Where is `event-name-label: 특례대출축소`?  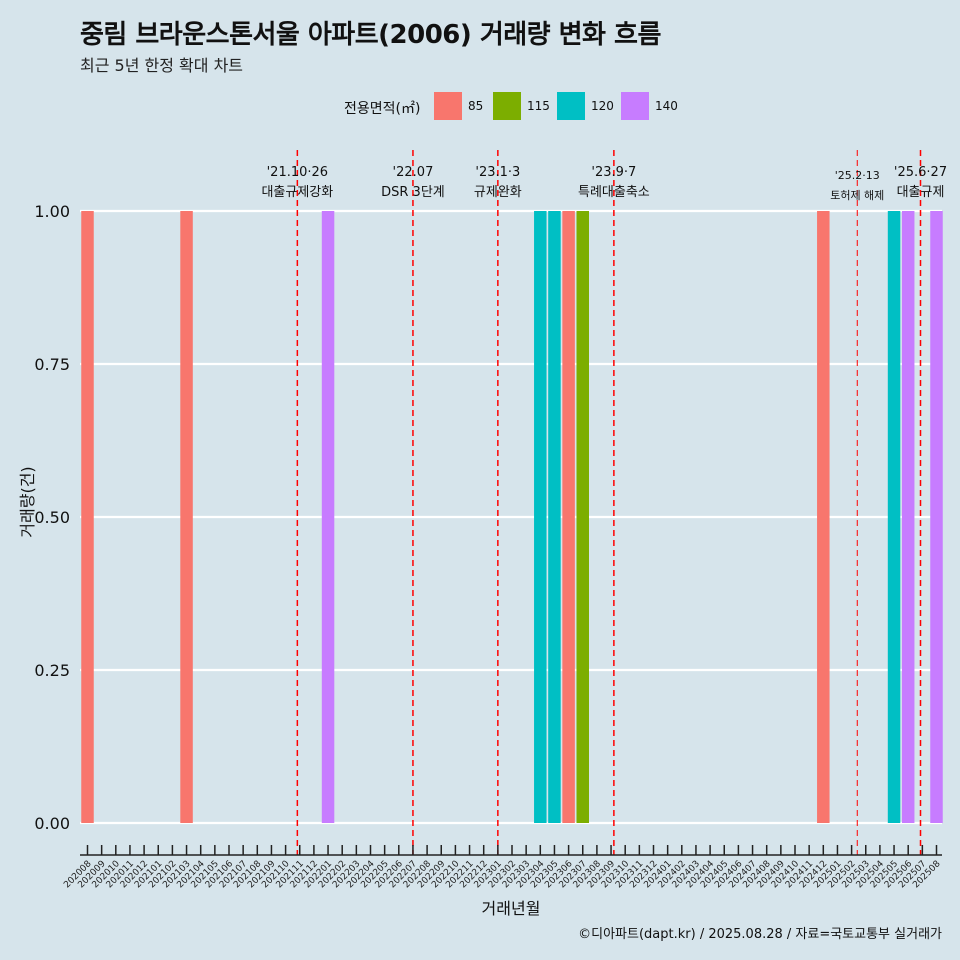 event-name-label: 특례대출축소 is located at coordinates (614, 192).